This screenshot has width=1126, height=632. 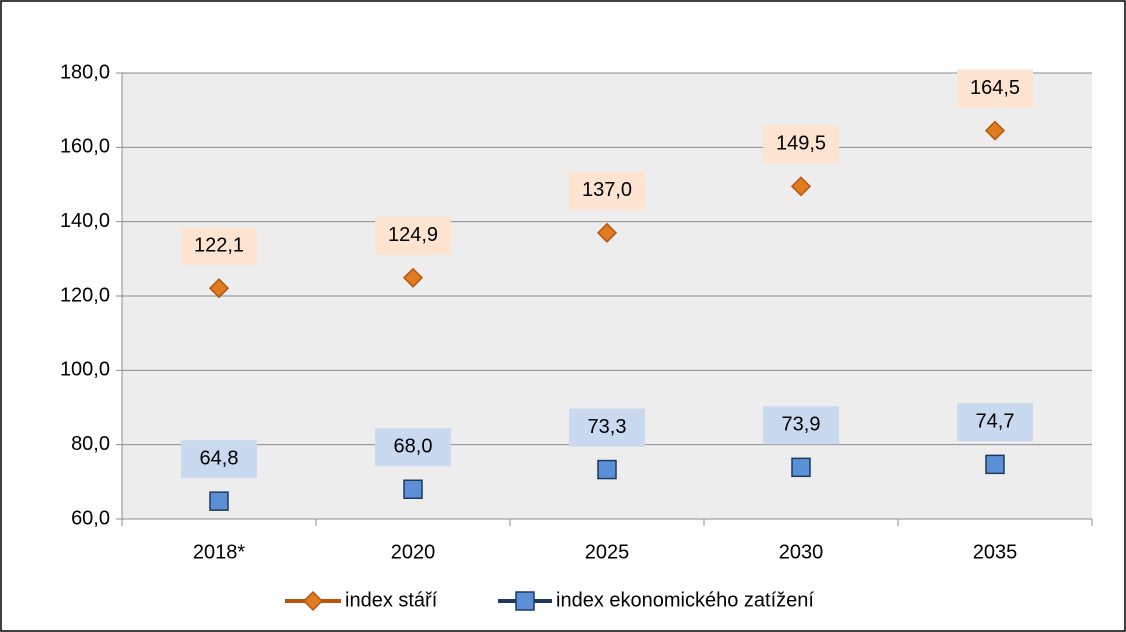 I want to click on data-label: 124,9, so click(x=413, y=235).